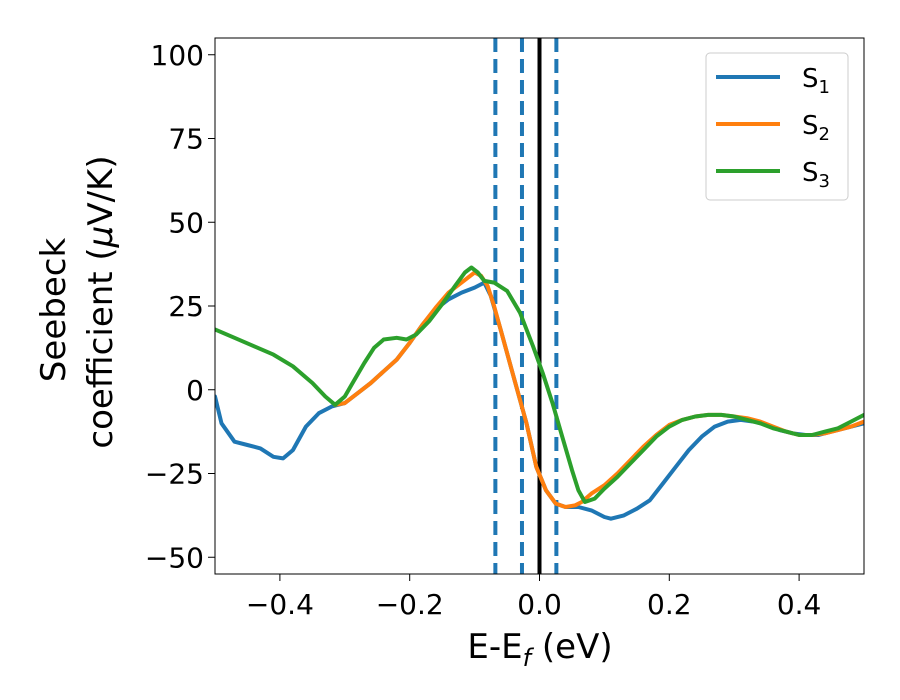  What do you see at coordinates (816, 175) in the screenshot?
I see `legend-label-s3: S3` at bounding box center [816, 175].